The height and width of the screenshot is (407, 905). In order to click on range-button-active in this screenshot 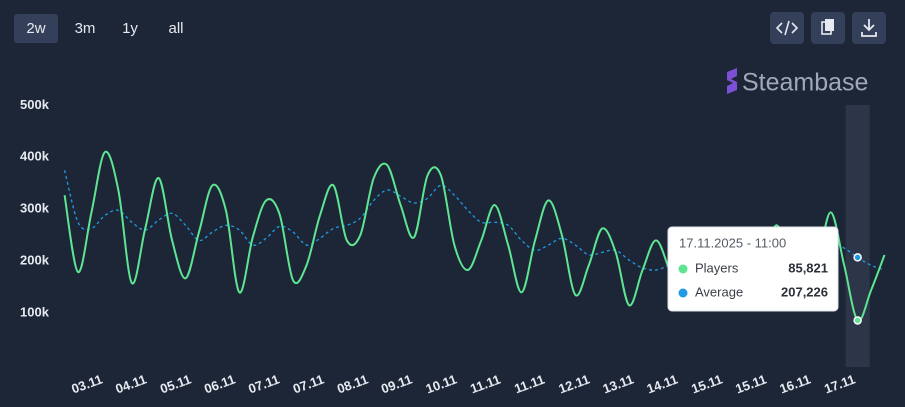, I will do `click(36, 28)`.